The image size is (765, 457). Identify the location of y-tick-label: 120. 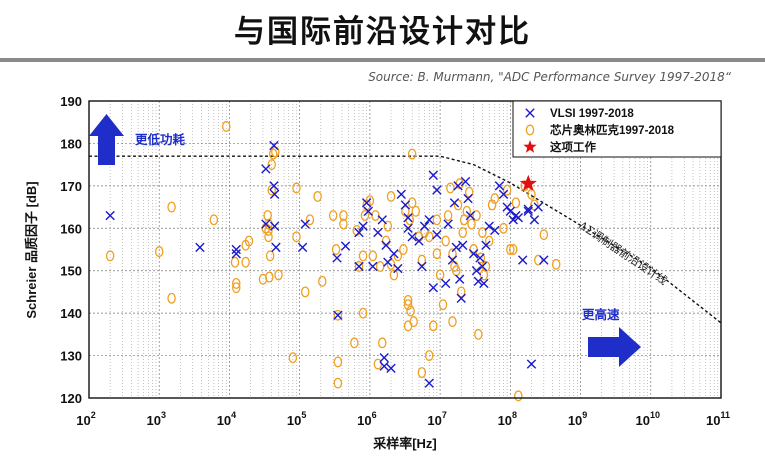
(71, 398).